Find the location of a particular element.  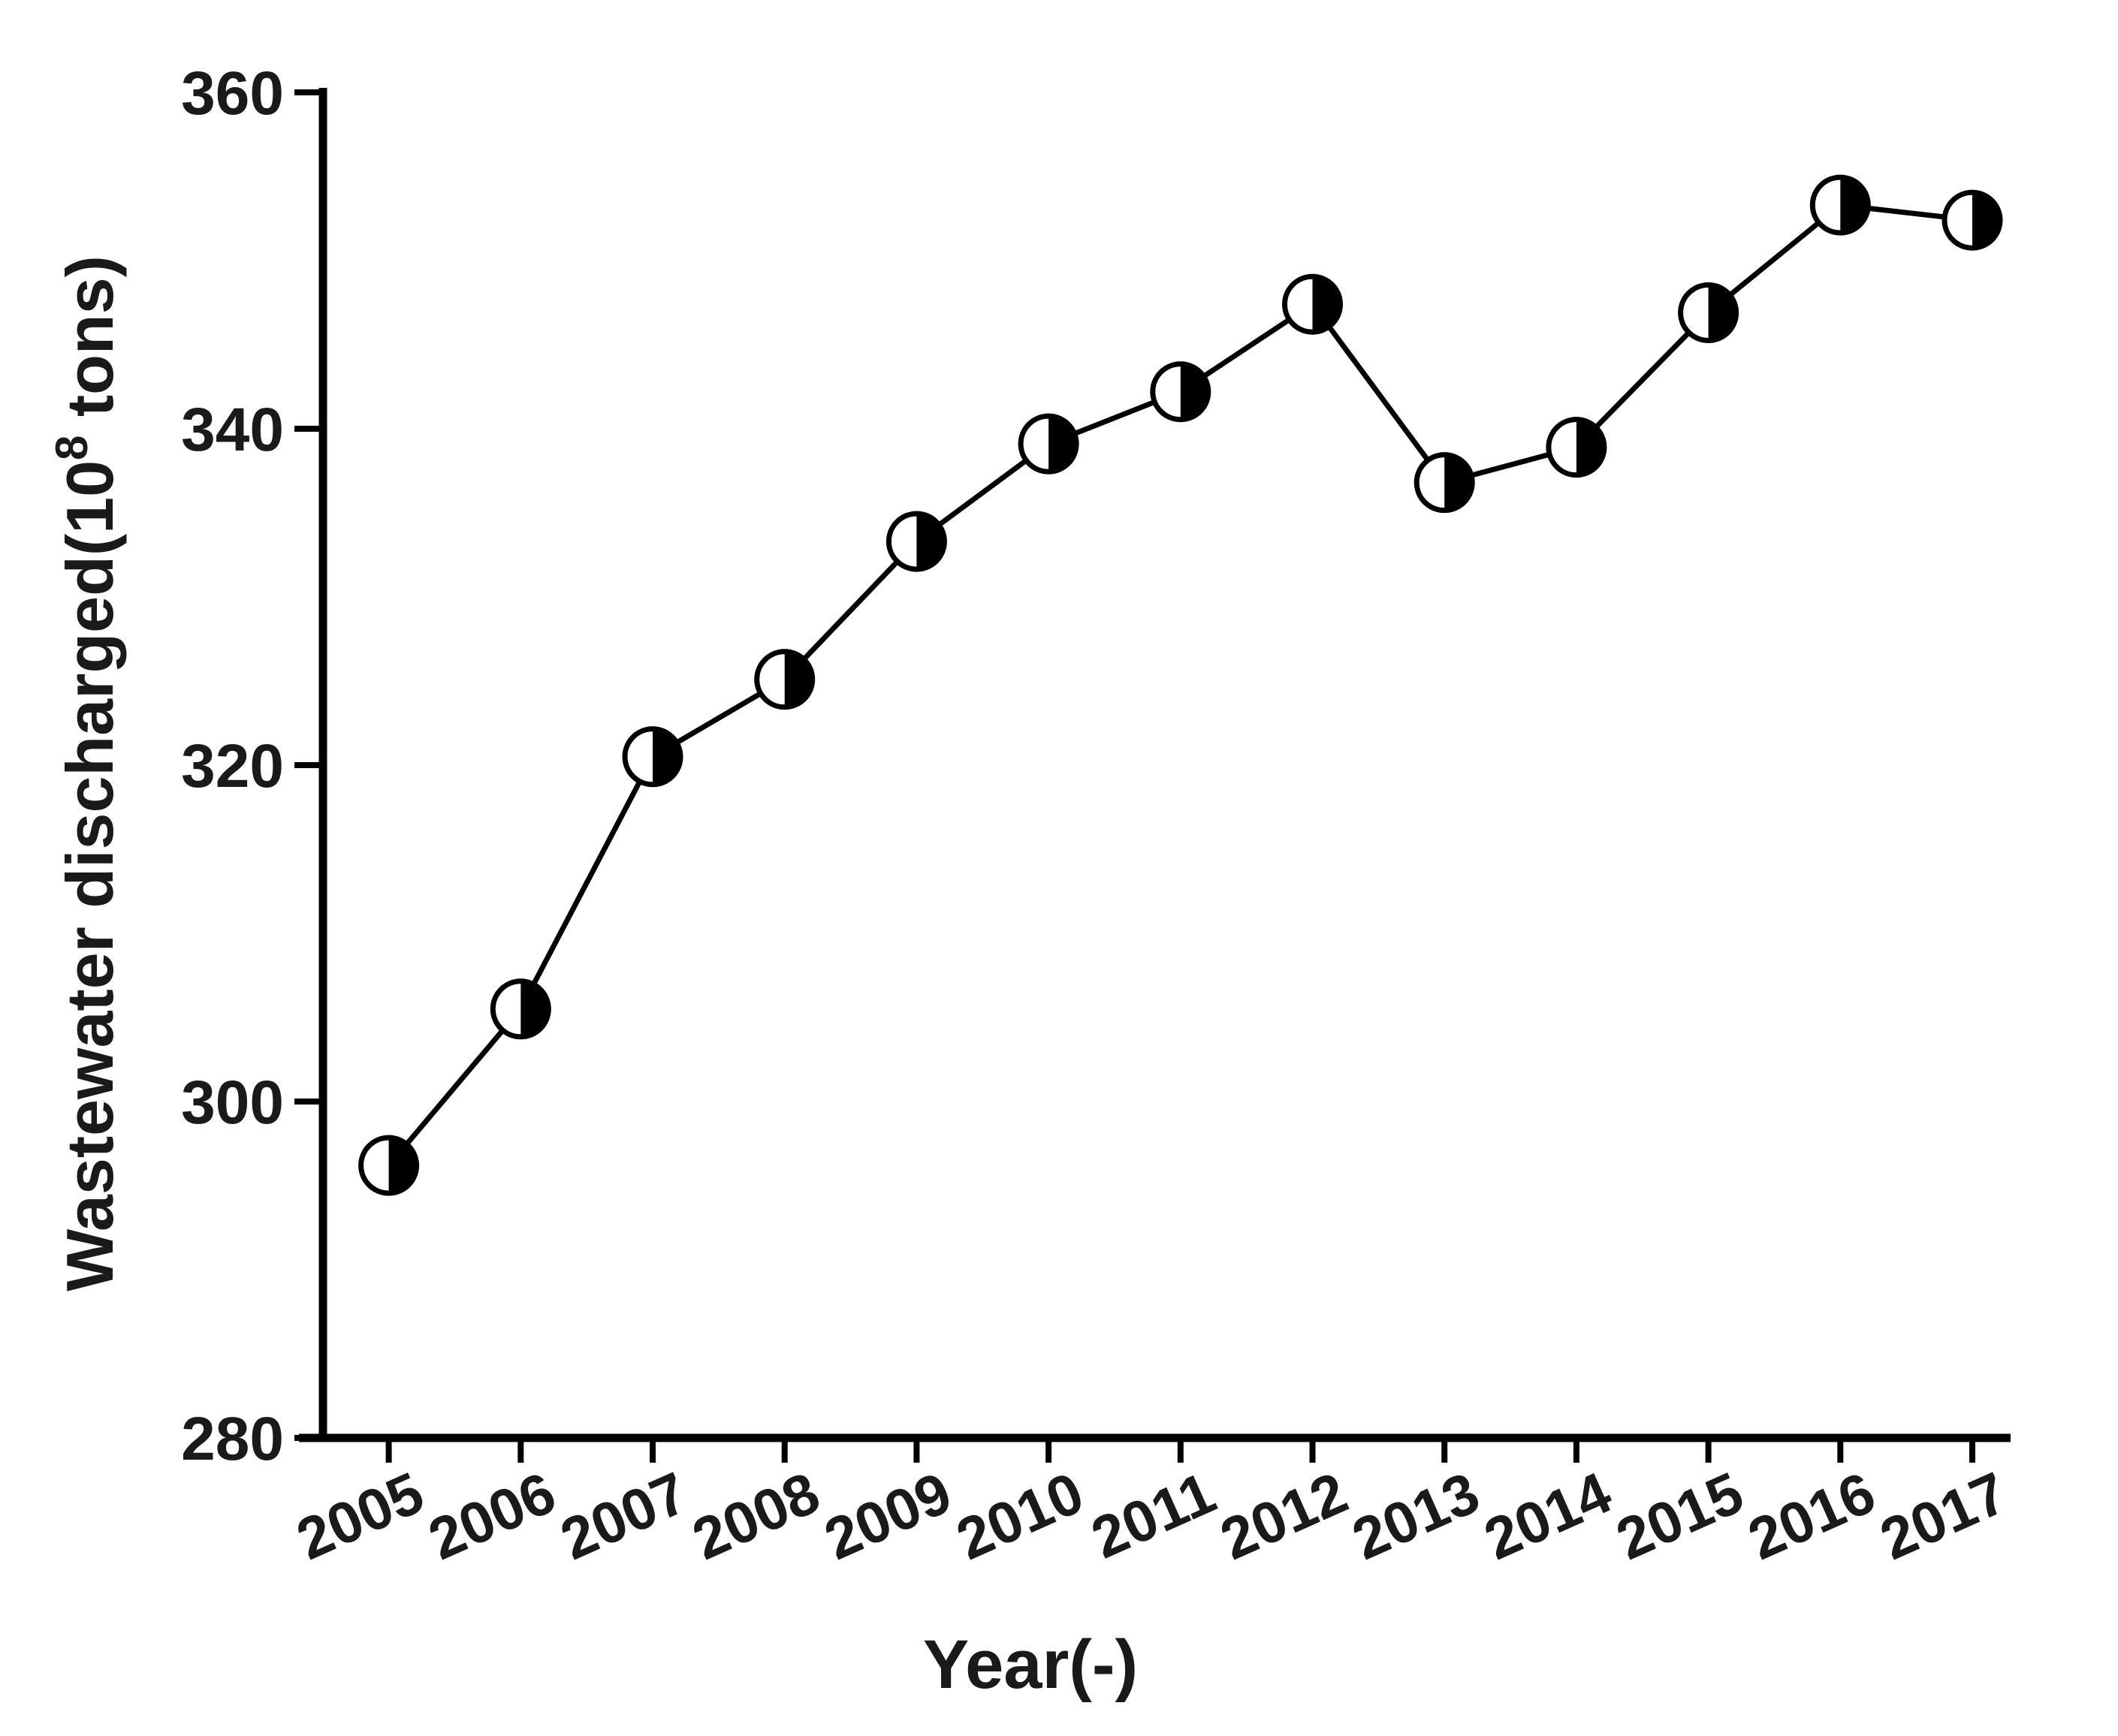

data-point-2016 is located at coordinates (1840, 205).